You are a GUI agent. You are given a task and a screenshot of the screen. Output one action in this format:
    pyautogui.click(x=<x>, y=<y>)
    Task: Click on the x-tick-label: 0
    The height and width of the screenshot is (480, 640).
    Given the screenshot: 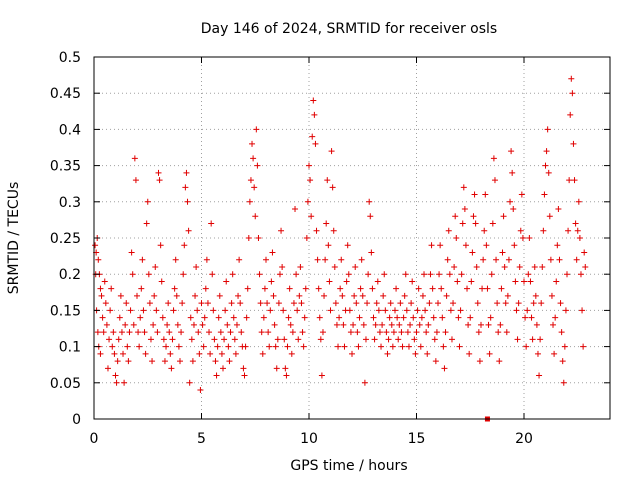 What is the action you would take?
    pyautogui.click(x=94, y=439)
    